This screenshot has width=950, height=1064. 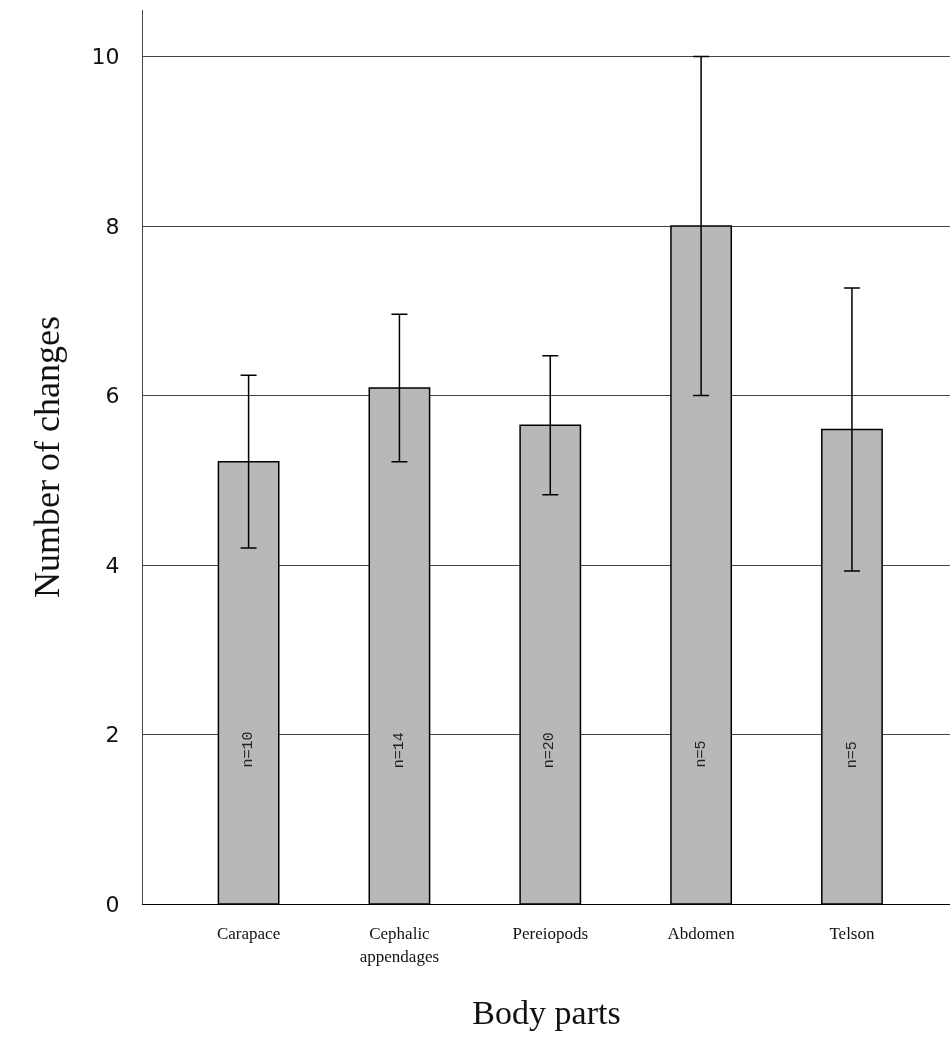 I want to click on y-tick-label: 2, so click(x=112, y=735).